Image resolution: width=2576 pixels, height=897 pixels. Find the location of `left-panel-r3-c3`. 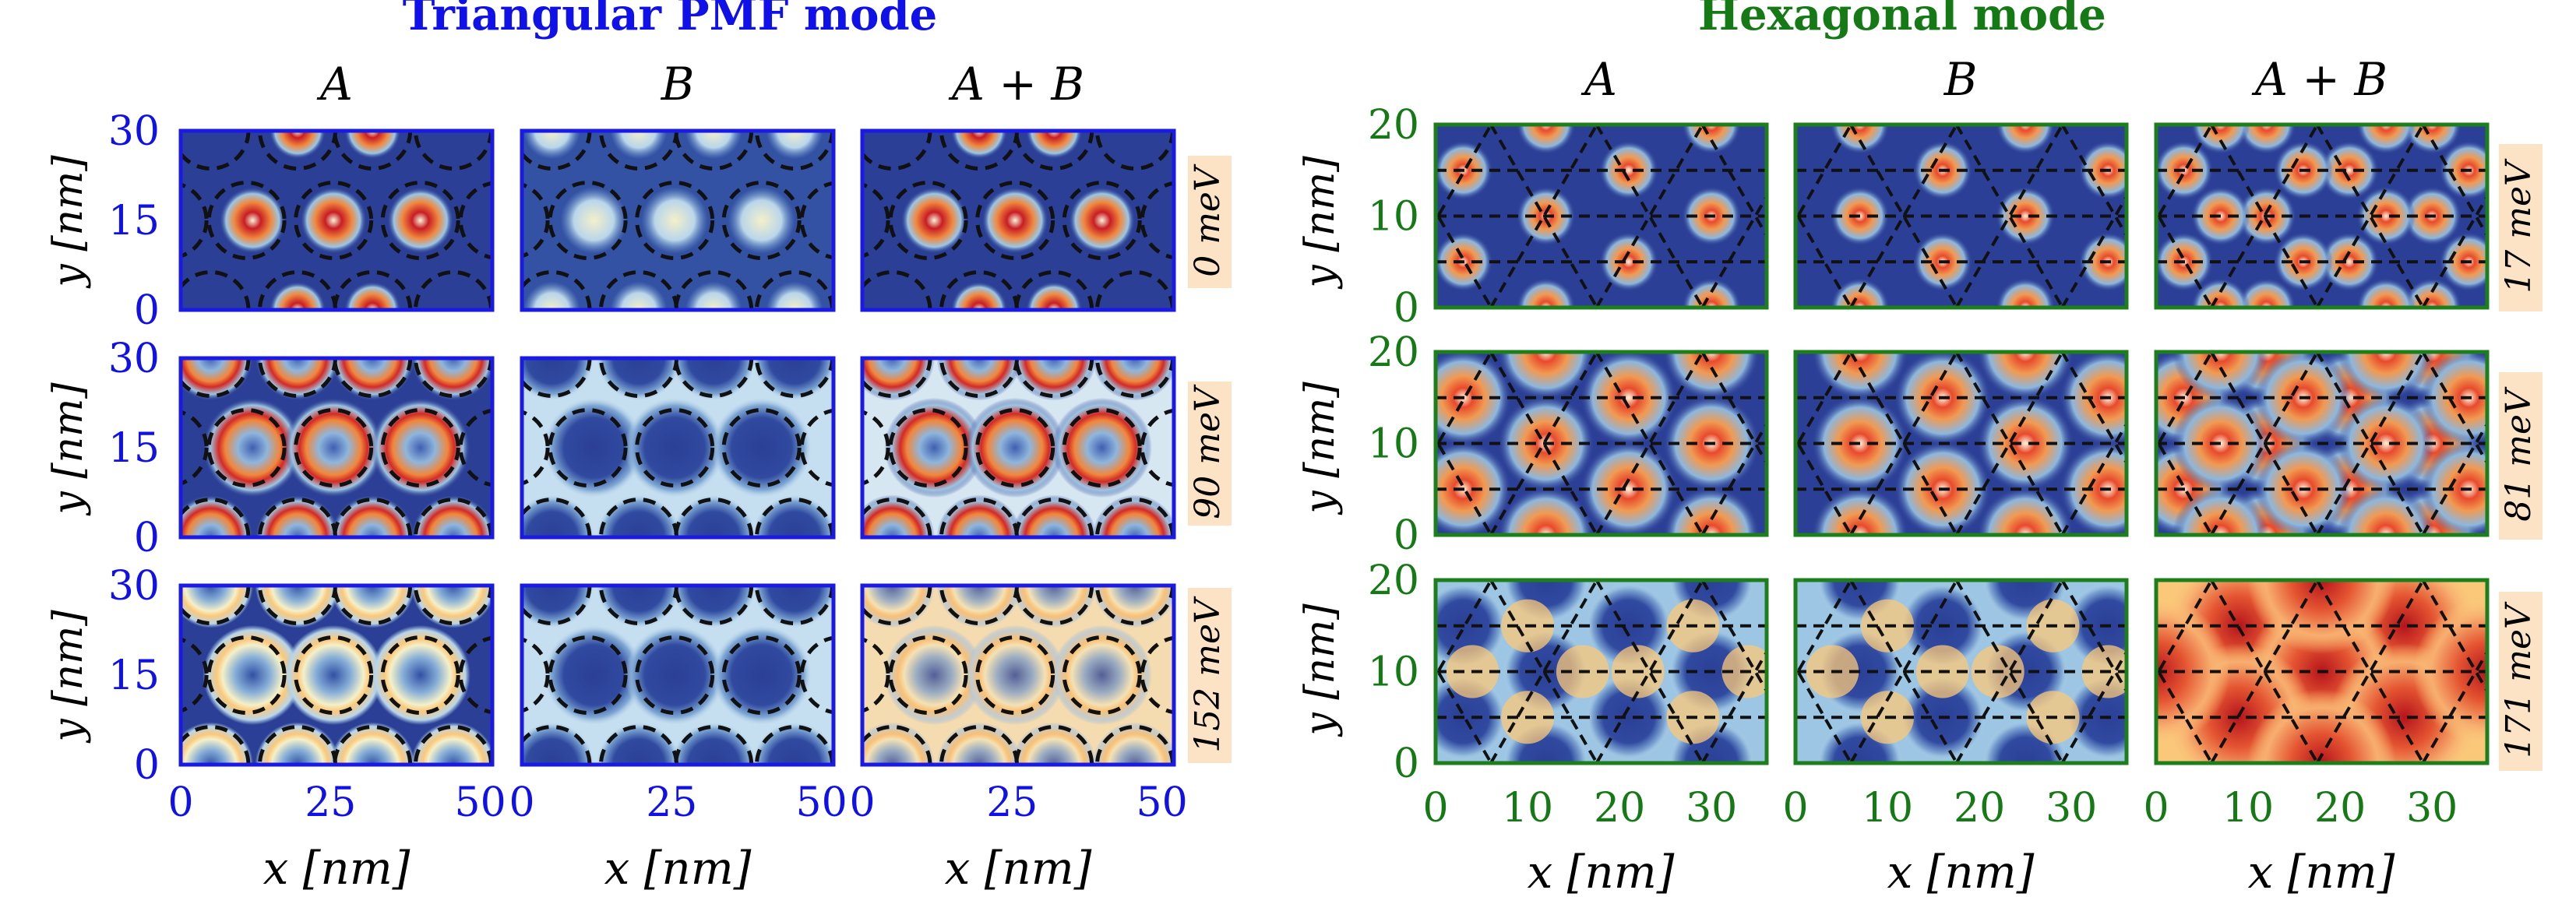

left-panel-r3-c3 is located at coordinates (1018, 676).